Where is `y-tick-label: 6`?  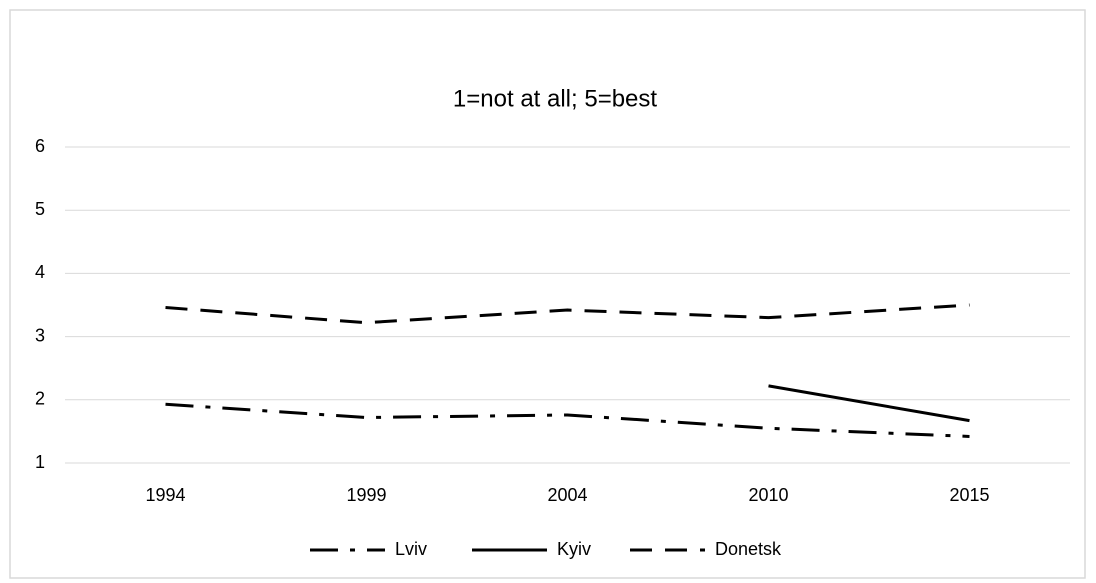
y-tick-label: 6 is located at coordinates (40, 146).